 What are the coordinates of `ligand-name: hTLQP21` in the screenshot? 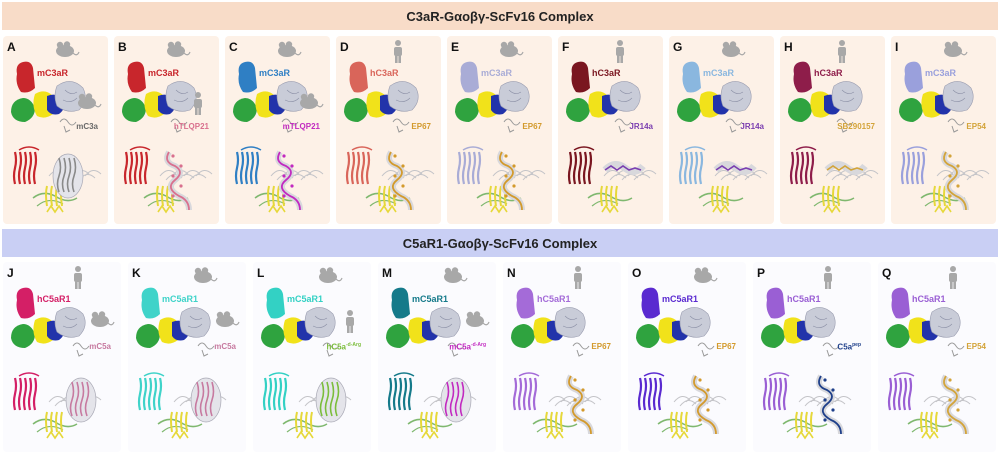 It's located at (191, 126).